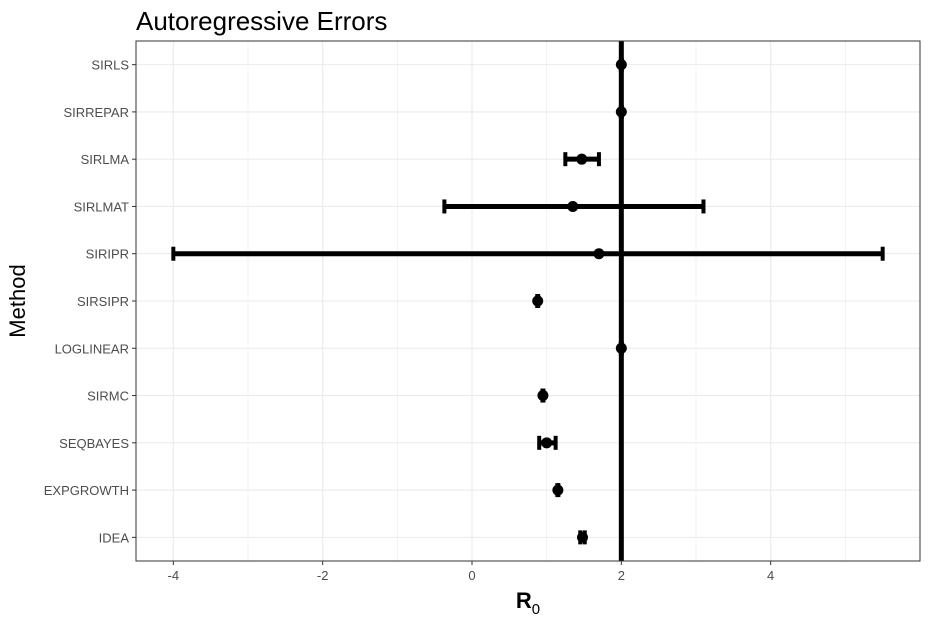 This screenshot has height=622, width=928. What do you see at coordinates (110, 65) in the screenshot?
I see `y-tick-label: SIRLS` at bounding box center [110, 65].